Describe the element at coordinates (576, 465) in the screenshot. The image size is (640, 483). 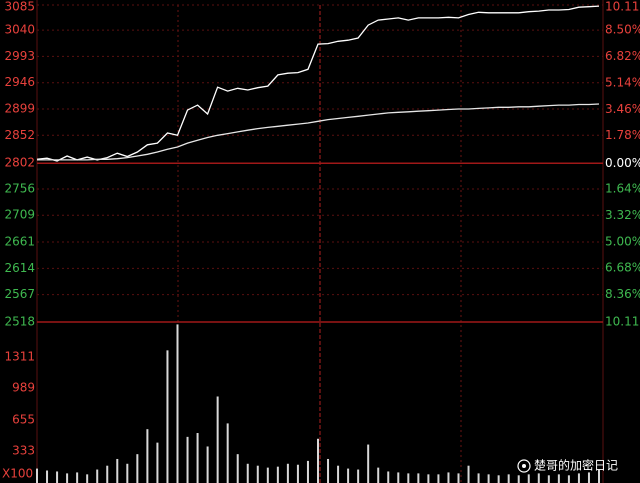
I see `watermark-text: 楚哥的加密日记` at that location.